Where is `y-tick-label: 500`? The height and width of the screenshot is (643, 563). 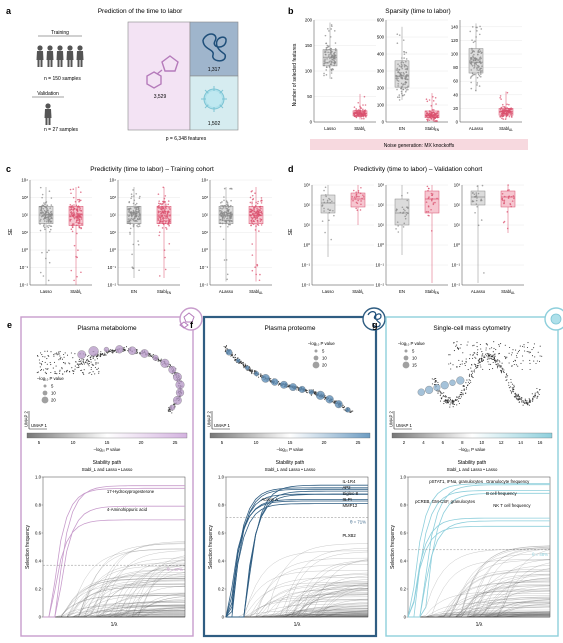 y-tick-label: 500 is located at coordinates (381, 37).